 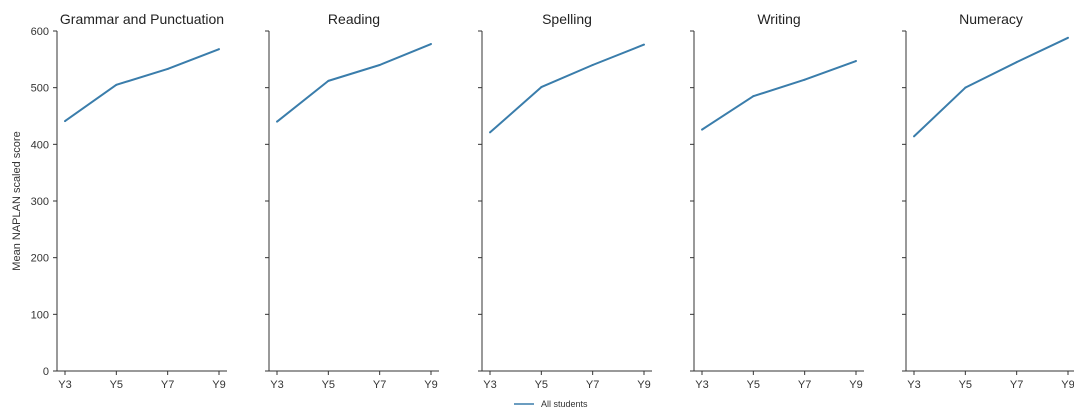 What do you see at coordinates (354, 19) in the screenshot?
I see `panel-title: Reading` at bounding box center [354, 19].